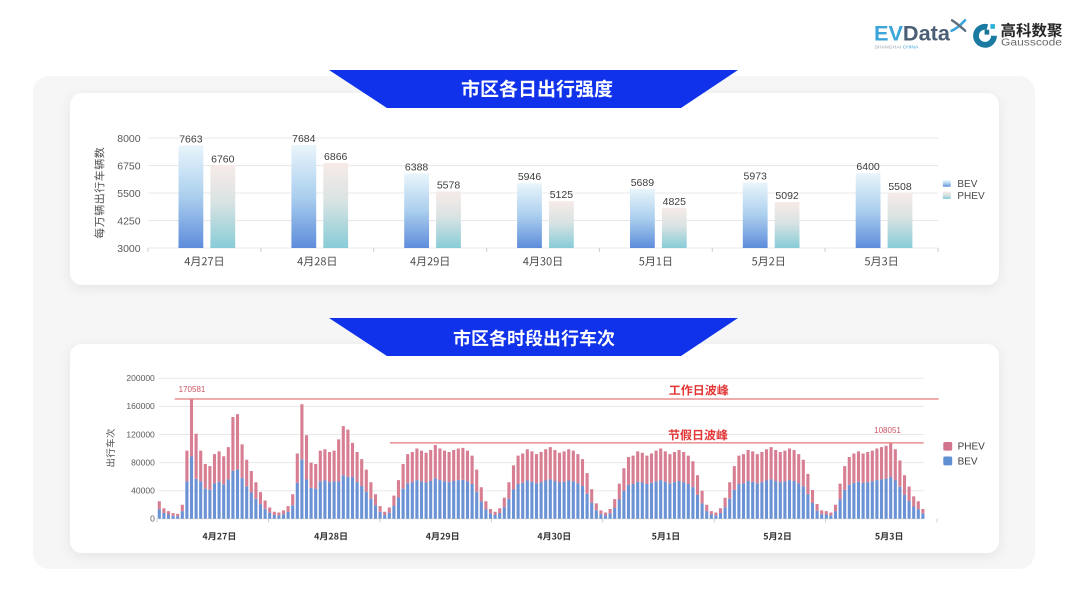 Image resolution: width=1080 pixels, height=613 pixels. What do you see at coordinates (868, 167) in the screenshot?
I see `svg-text: 6400` at bounding box center [868, 167].